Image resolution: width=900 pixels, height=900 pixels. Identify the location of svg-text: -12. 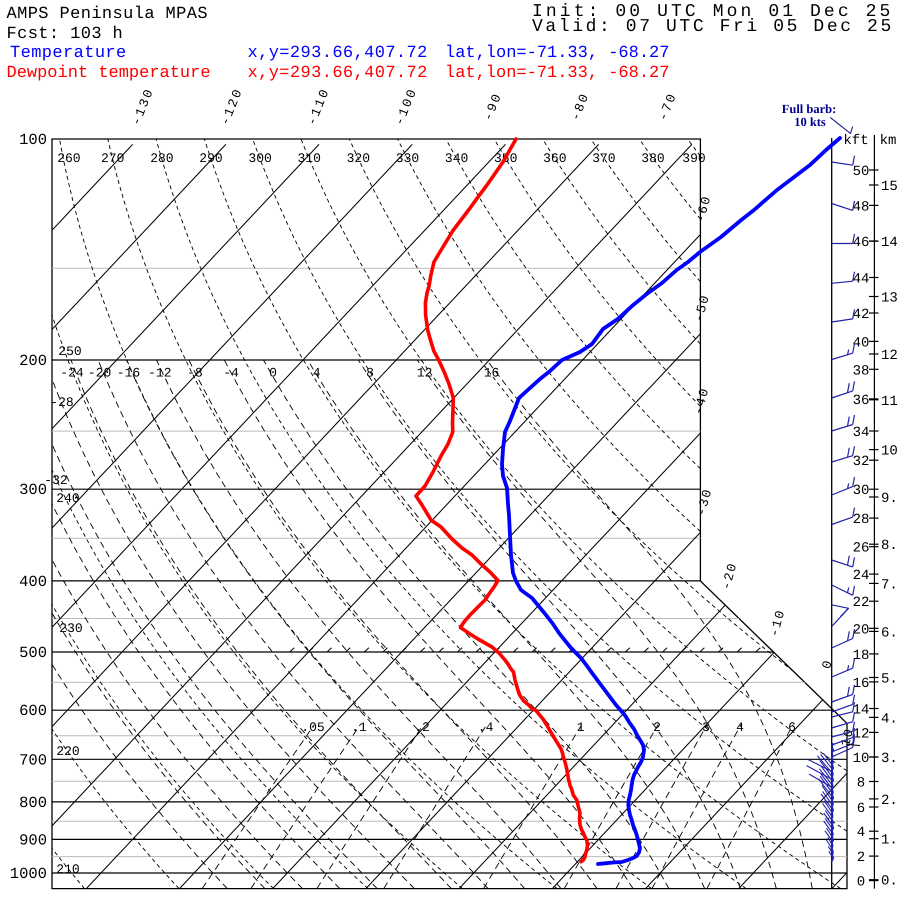
(159, 373).